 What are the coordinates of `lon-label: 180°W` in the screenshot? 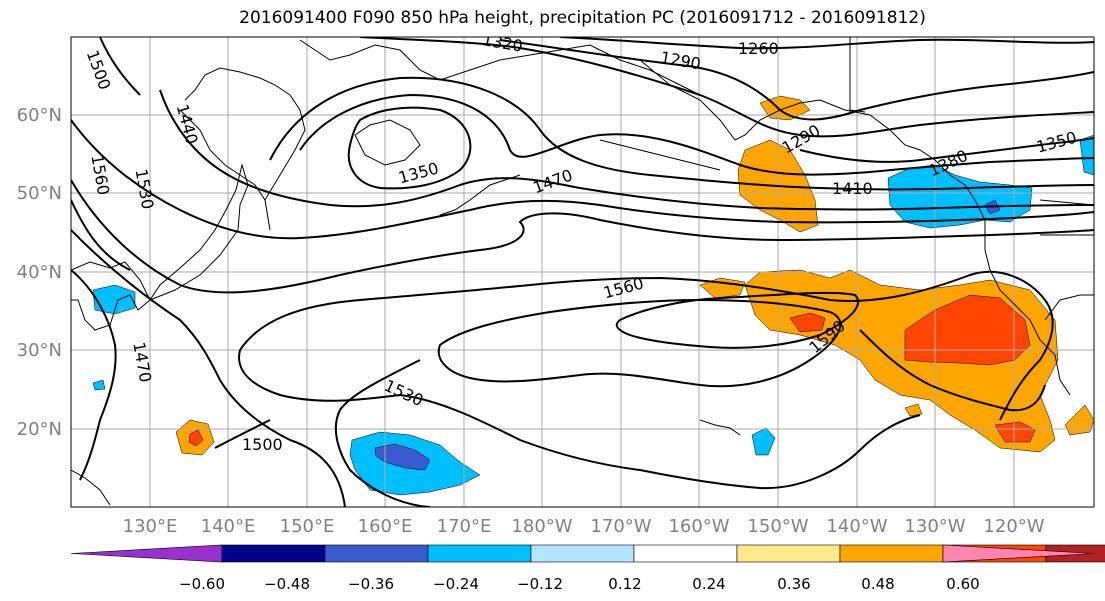 It's located at (541, 526).